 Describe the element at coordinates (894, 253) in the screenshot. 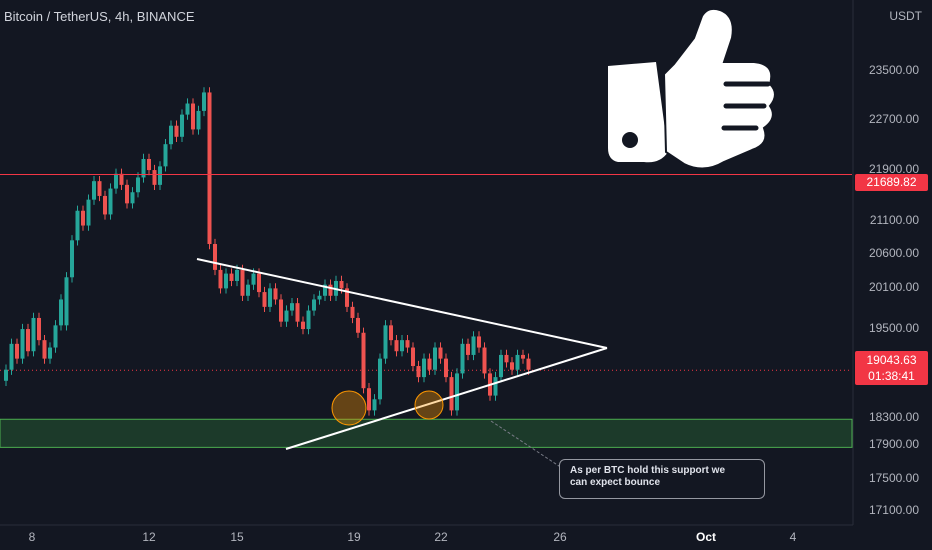

I see `price-tick-label: 20600.00` at that location.